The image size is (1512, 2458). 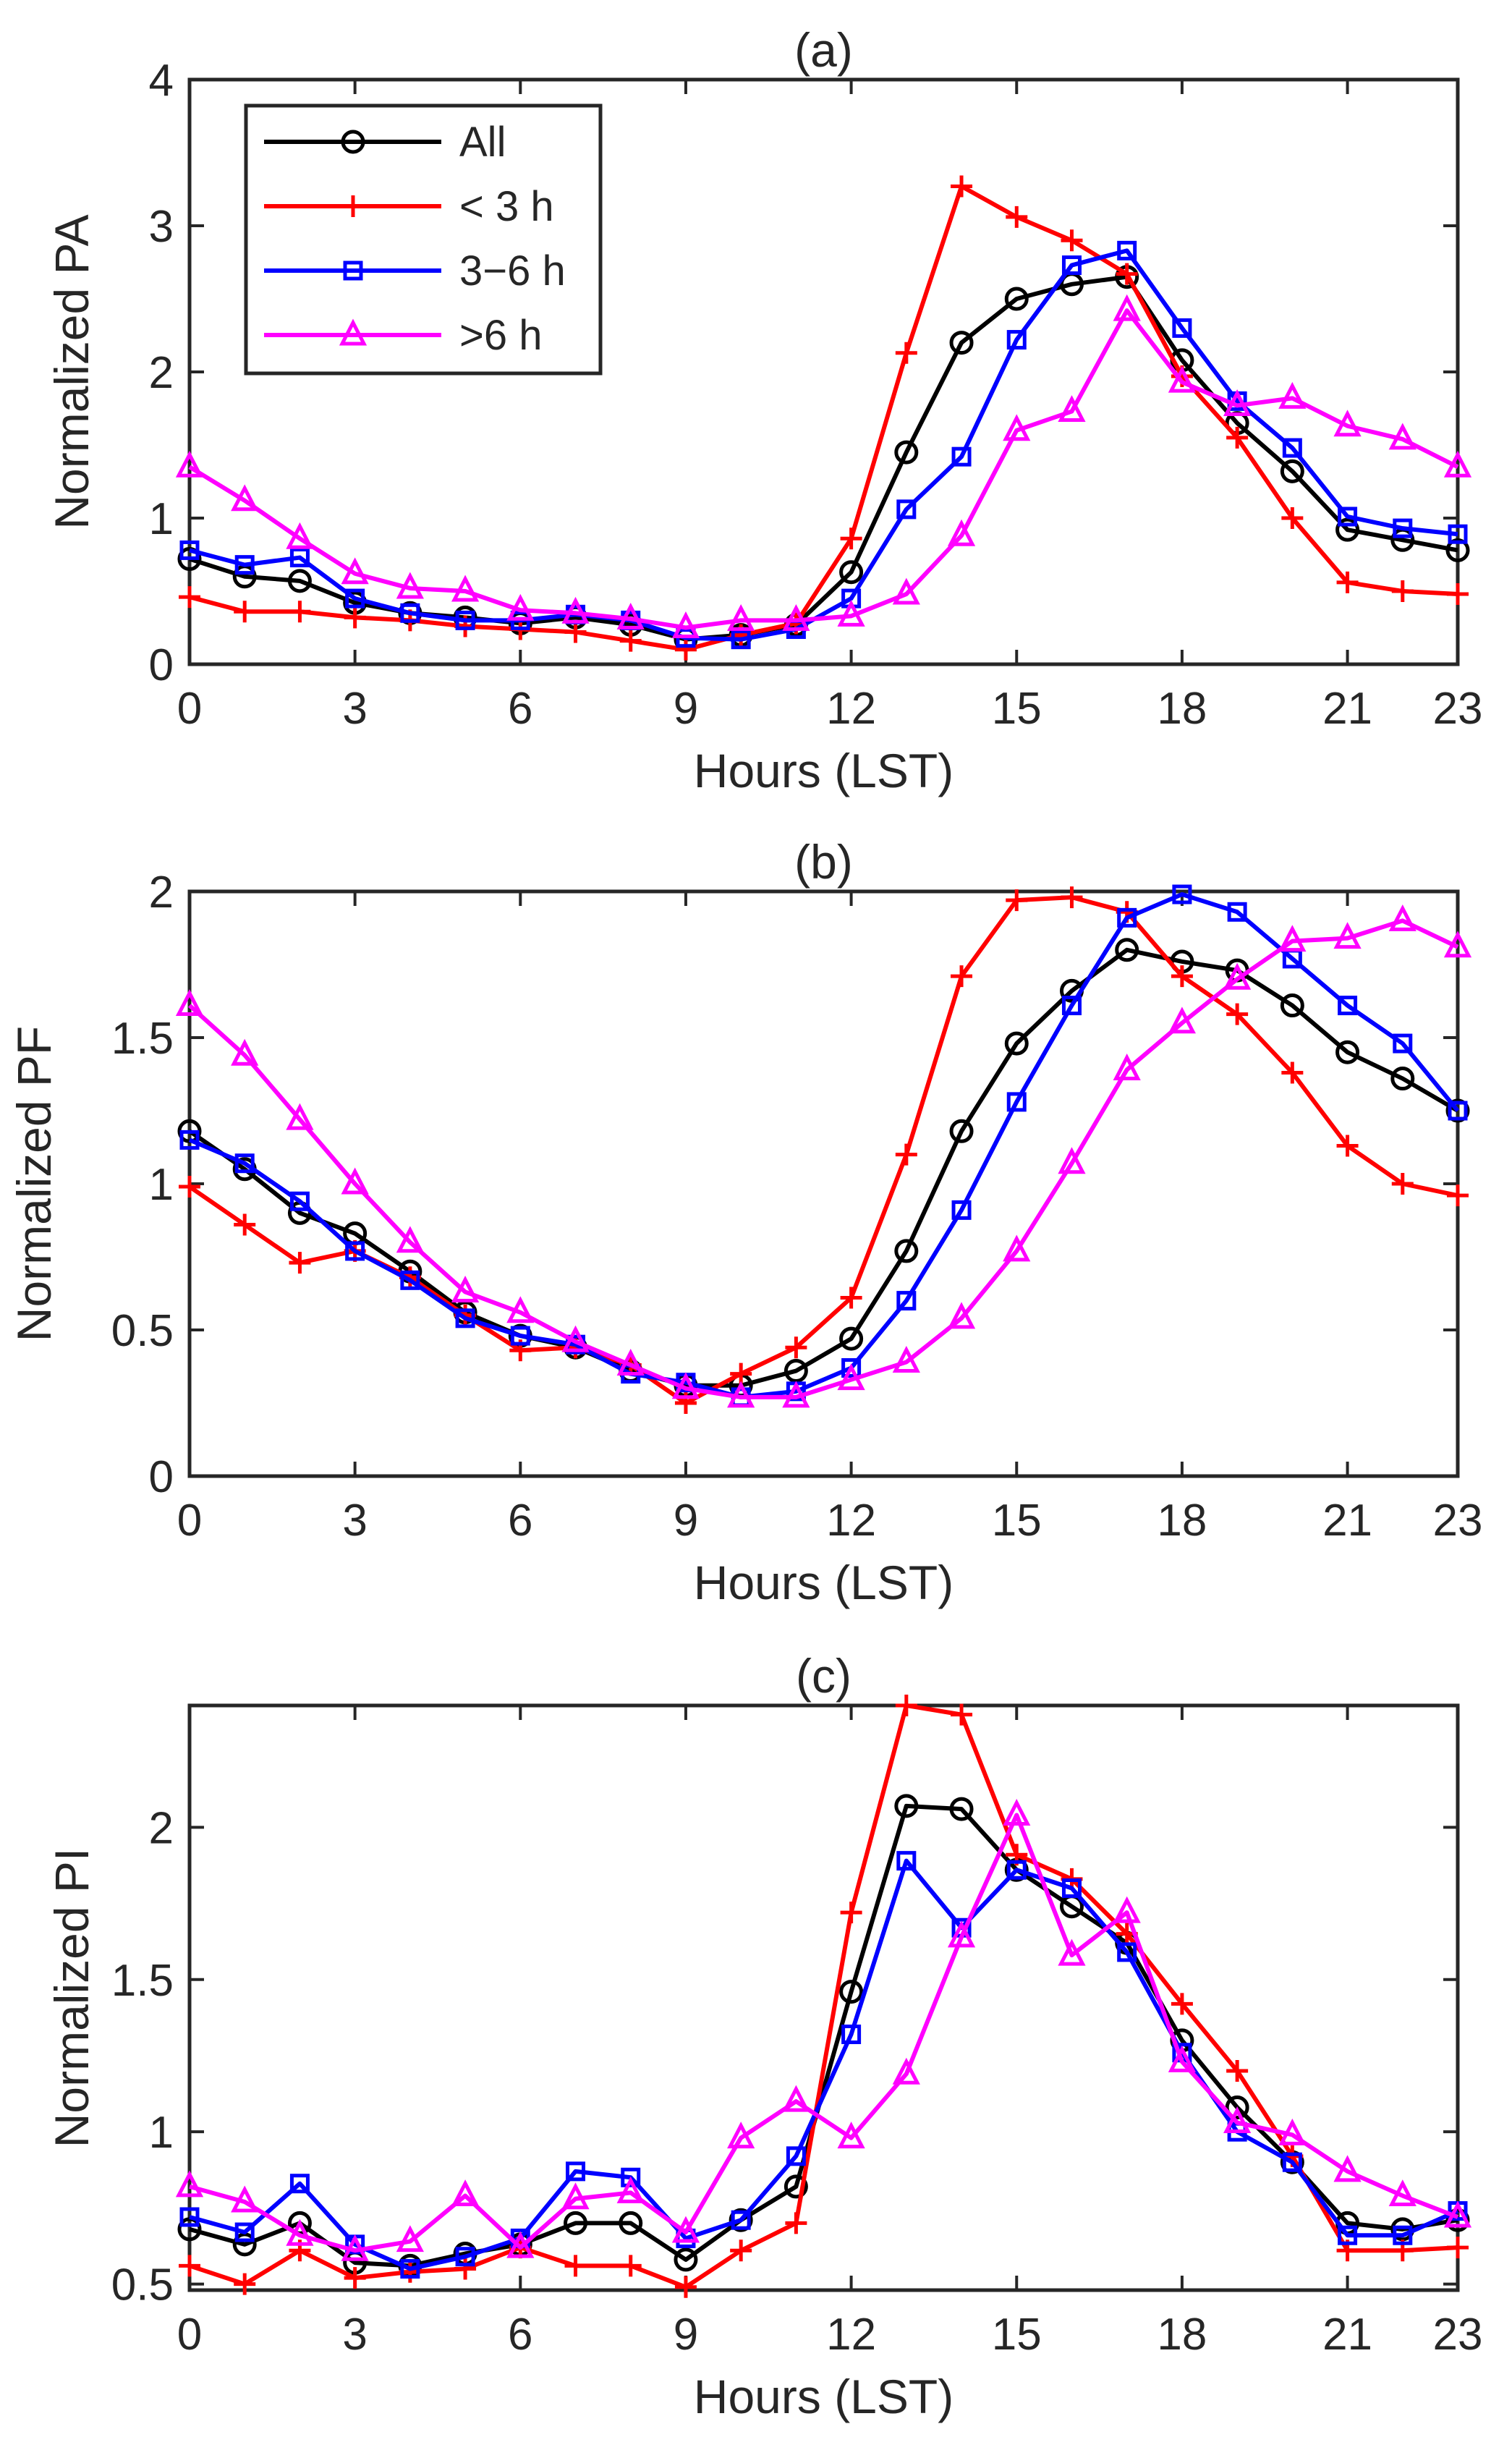 What do you see at coordinates (483, 143) in the screenshot?
I see `legend-label-all: All` at bounding box center [483, 143].